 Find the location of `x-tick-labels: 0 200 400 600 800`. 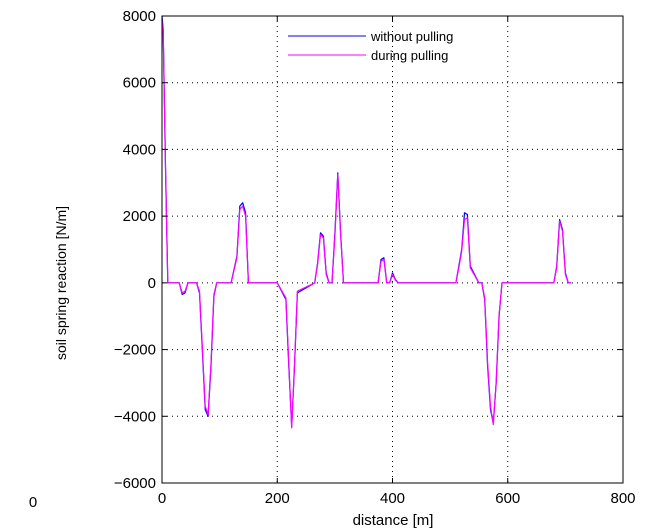

x-tick-labels: 0 200 400 600 800 is located at coordinates (397, 498).